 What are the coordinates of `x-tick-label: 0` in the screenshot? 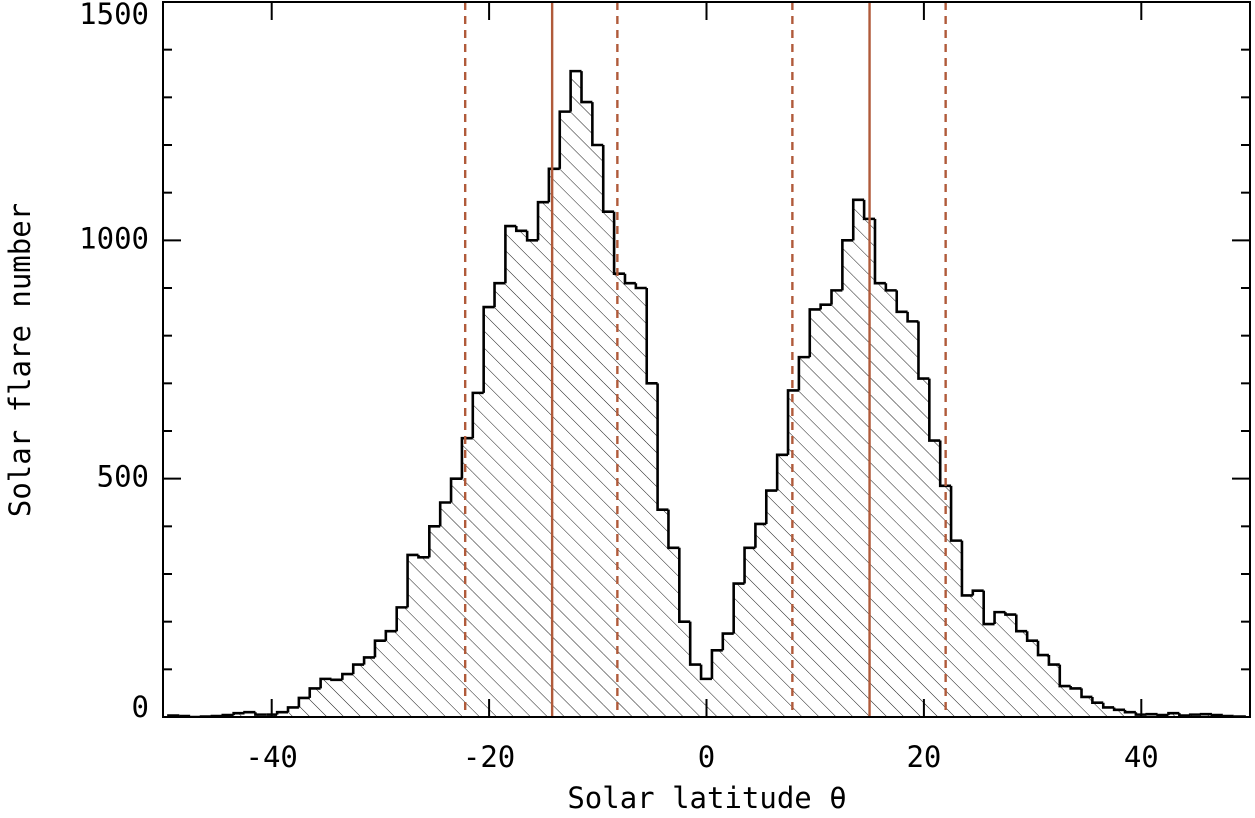 It's located at (706, 757).